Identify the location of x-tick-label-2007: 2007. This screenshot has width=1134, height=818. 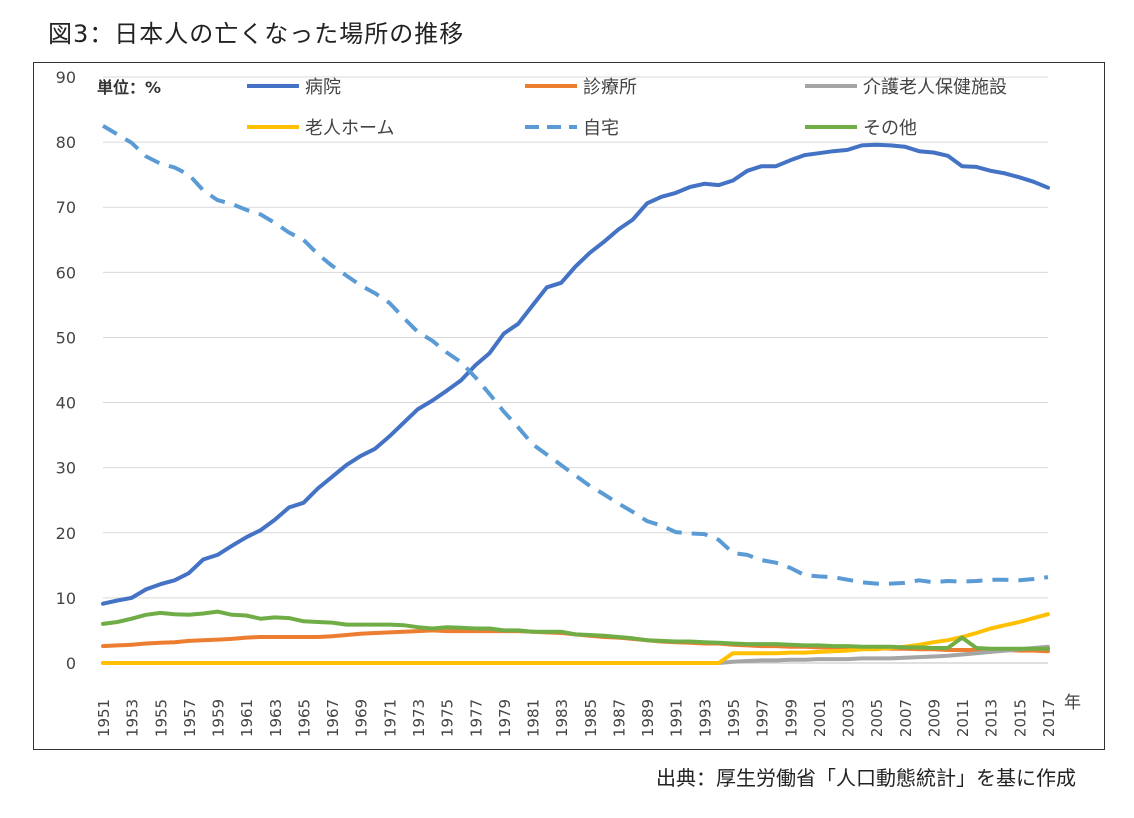
(906, 718).